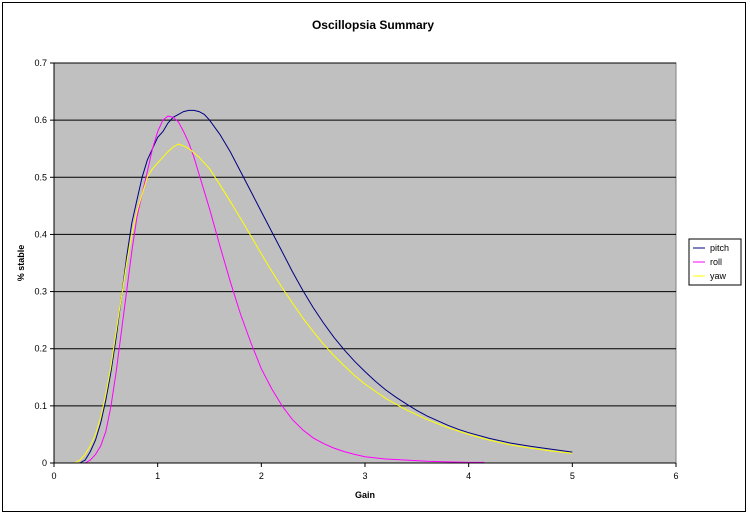  Describe the element at coordinates (40, 406) in the screenshot. I see `y-tick-label: 0.1` at that location.